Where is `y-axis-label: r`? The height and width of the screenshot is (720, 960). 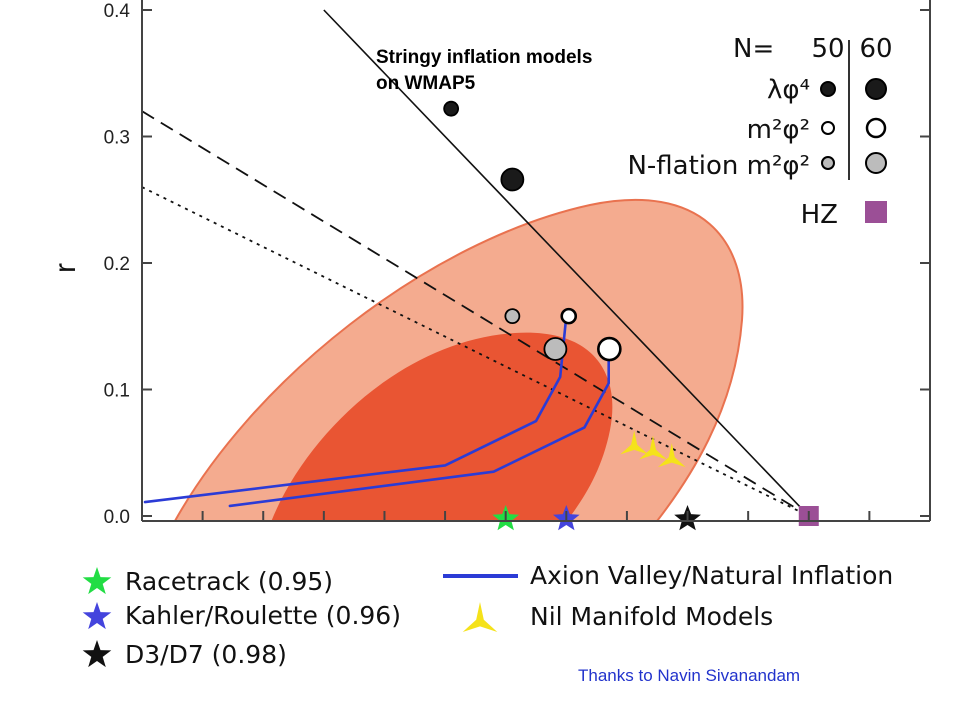
y-axis-label: r is located at coordinates (65, 268).